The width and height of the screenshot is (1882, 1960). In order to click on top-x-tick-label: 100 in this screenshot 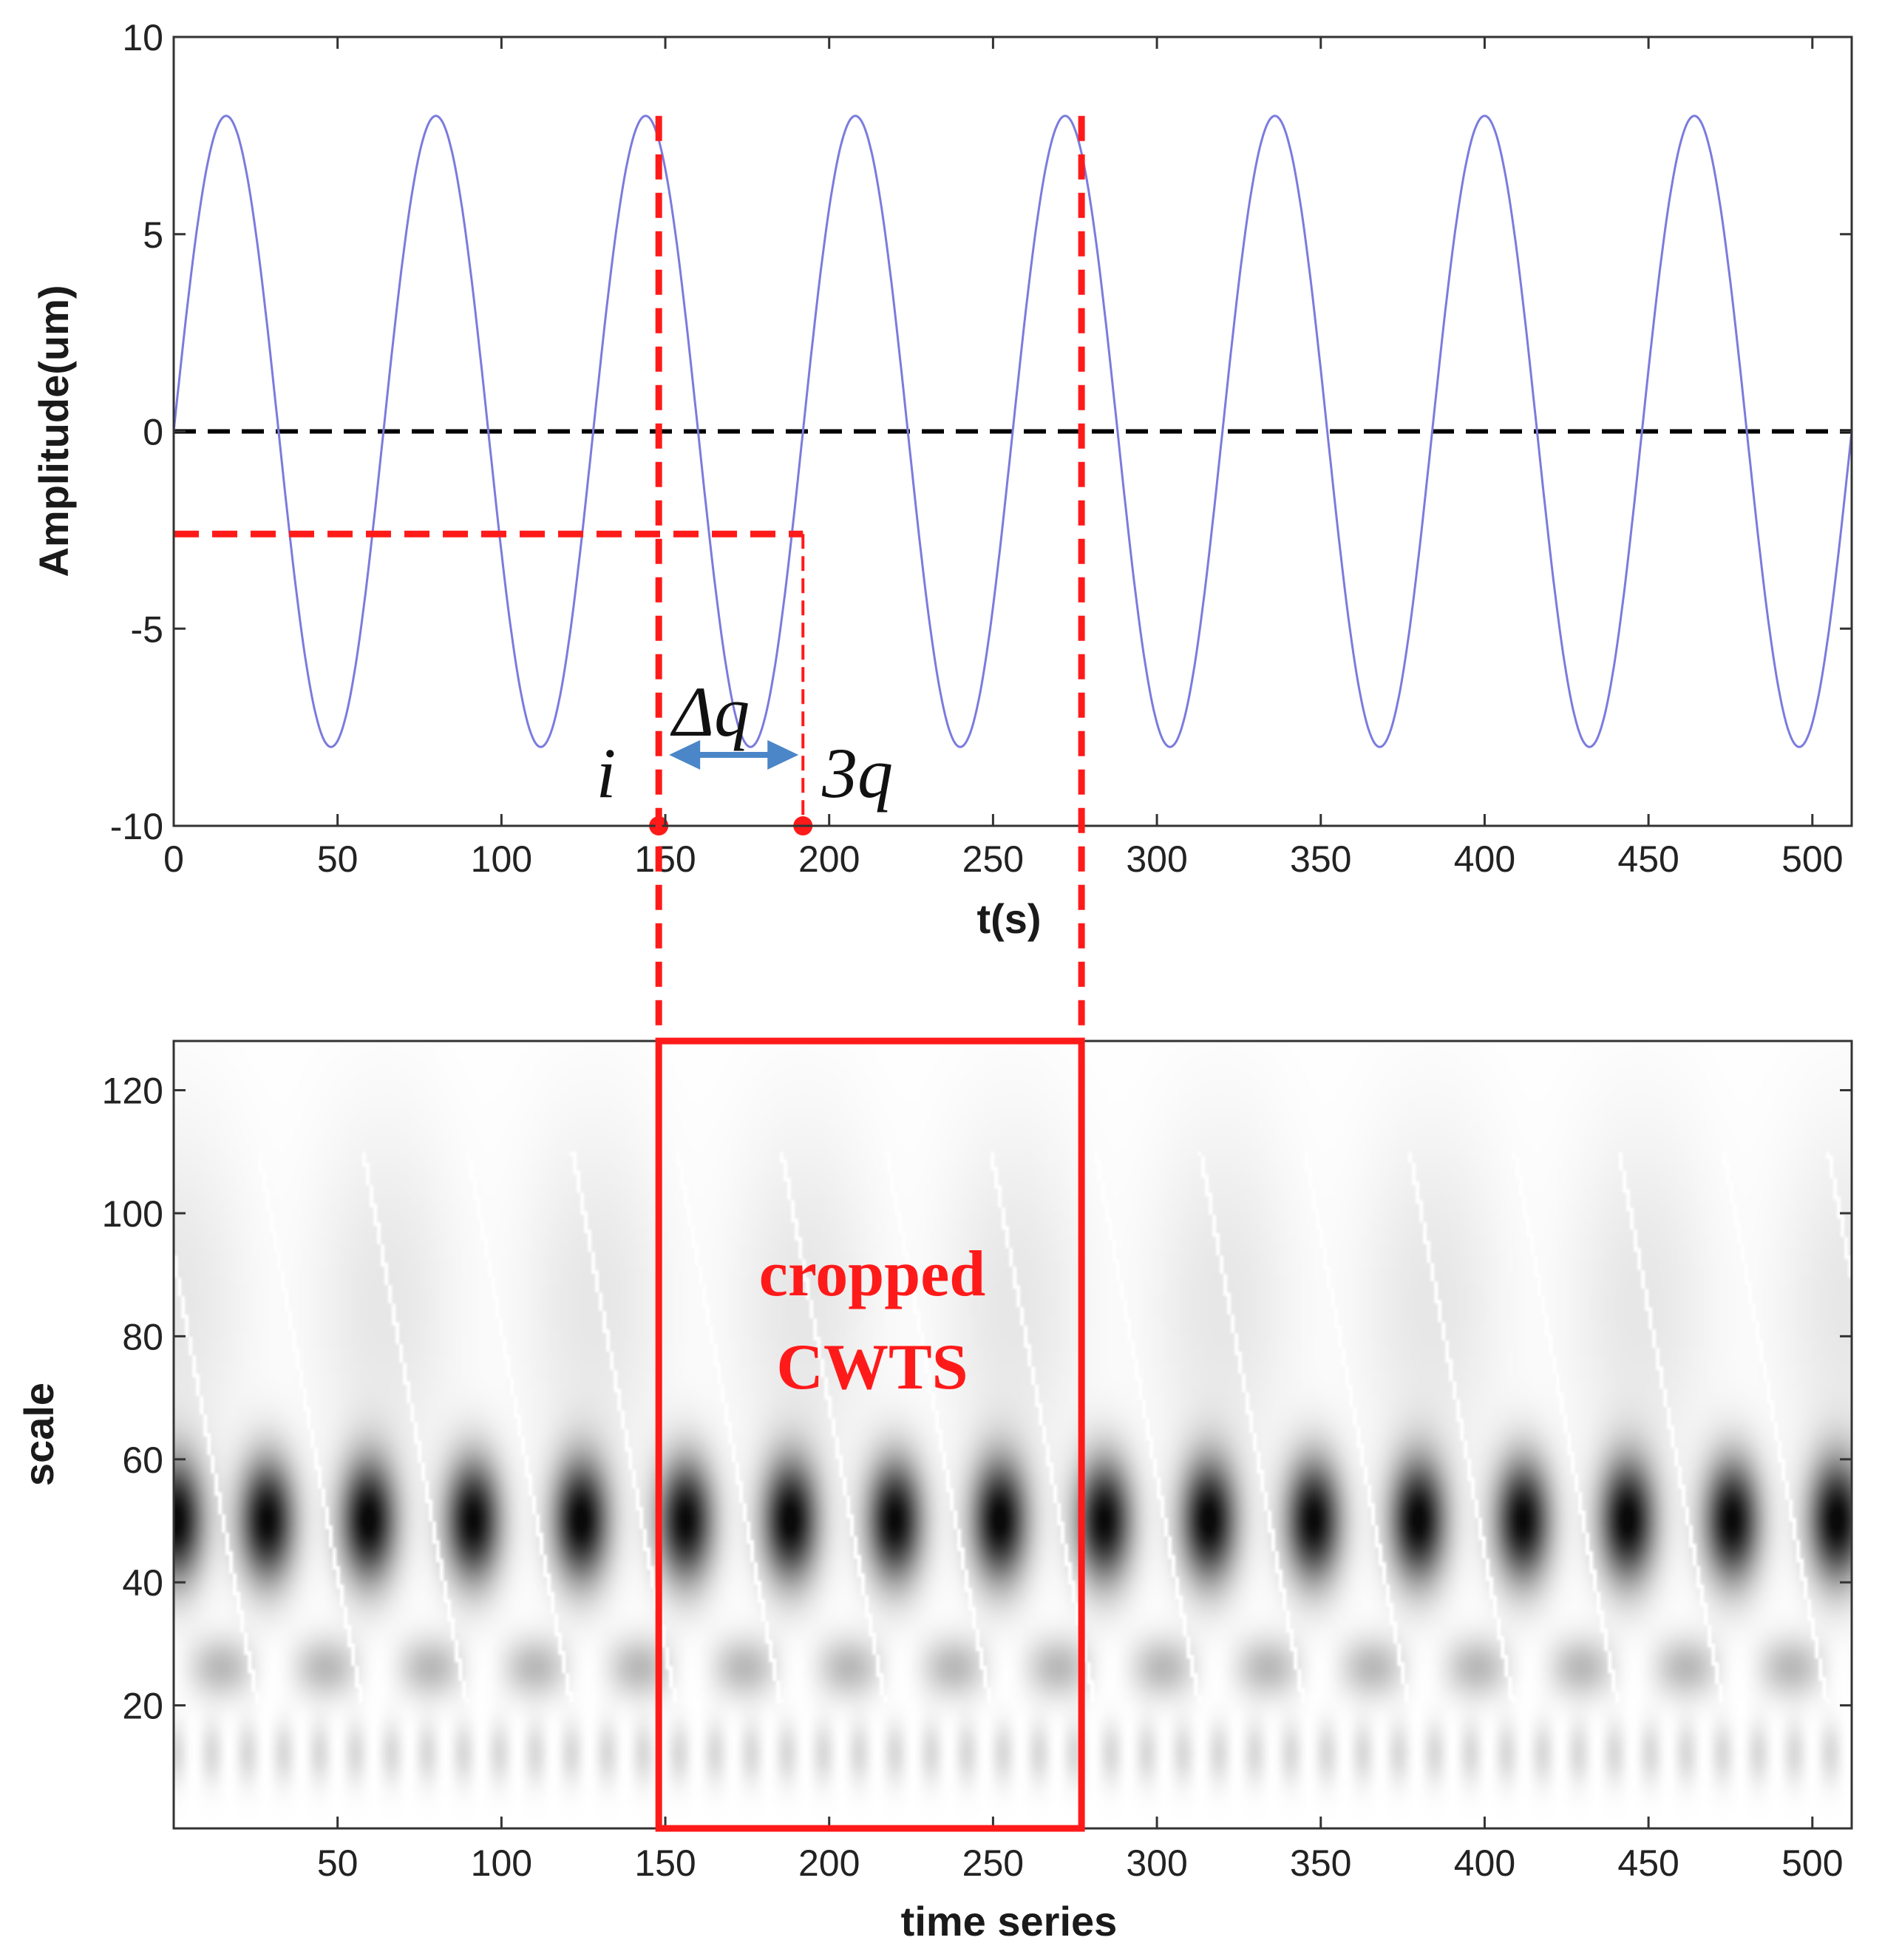, I will do `click(501, 859)`.